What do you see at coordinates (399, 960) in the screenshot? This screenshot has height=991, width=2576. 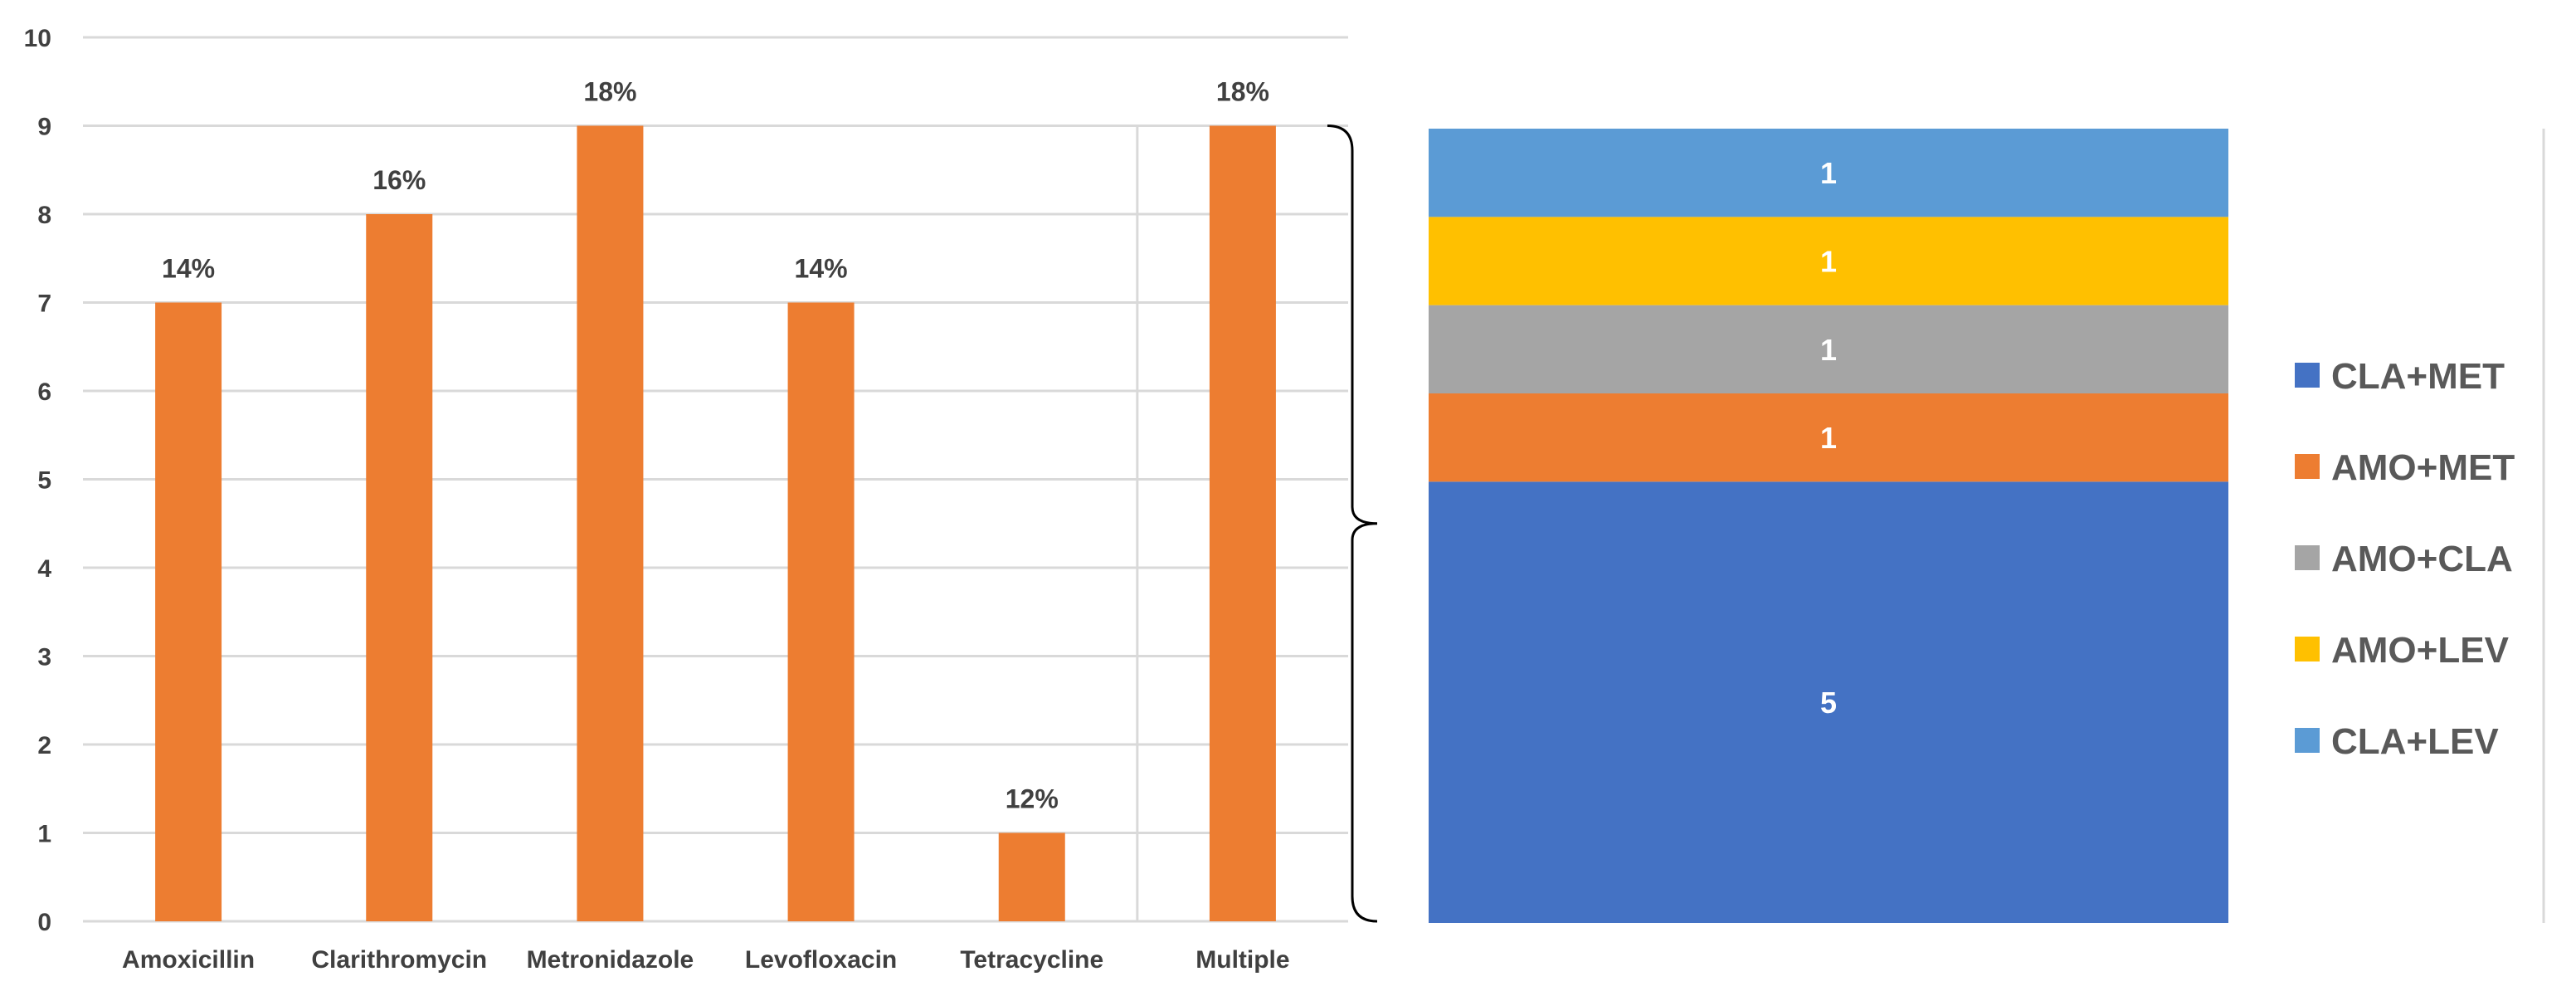 I see `x-tick-label: Clarithromycin` at bounding box center [399, 960].